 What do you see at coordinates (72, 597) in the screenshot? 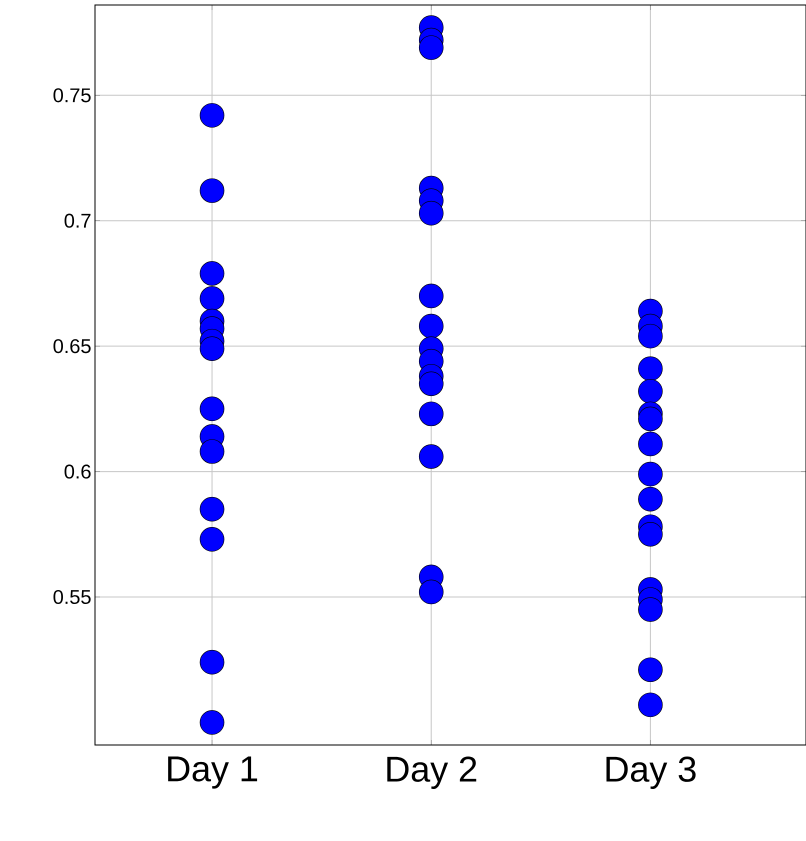
I see `y-tick-label: 0.55` at bounding box center [72, 597].